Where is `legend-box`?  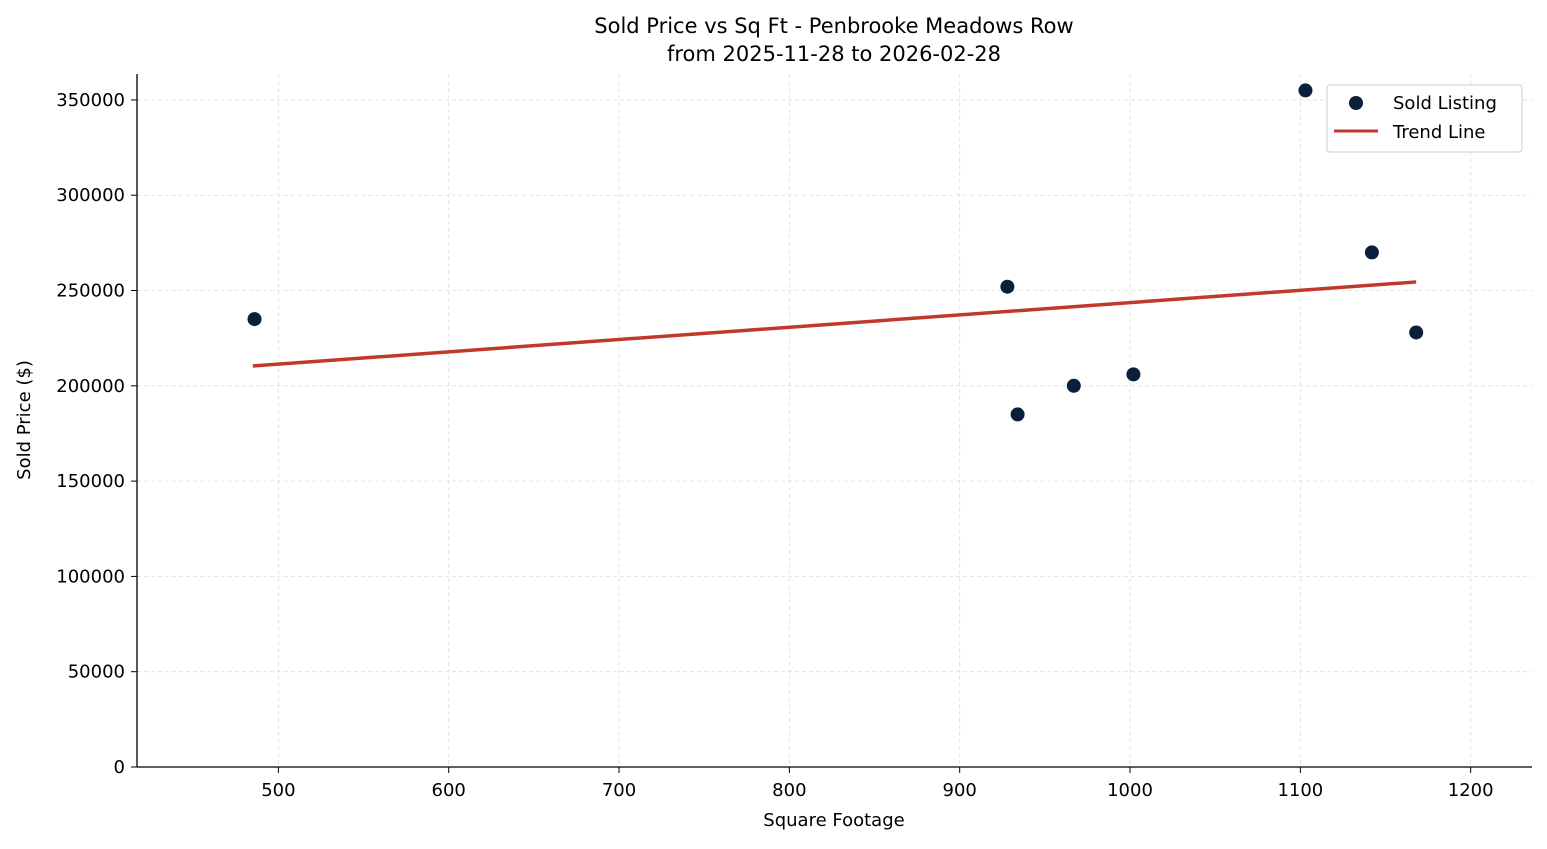
legend-box is located at coordinates (1424, 118).